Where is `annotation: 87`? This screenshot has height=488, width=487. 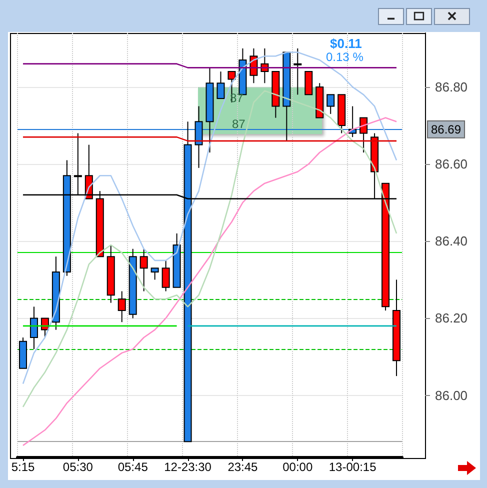 annotation: 87 is located at coordinates (239, 124).